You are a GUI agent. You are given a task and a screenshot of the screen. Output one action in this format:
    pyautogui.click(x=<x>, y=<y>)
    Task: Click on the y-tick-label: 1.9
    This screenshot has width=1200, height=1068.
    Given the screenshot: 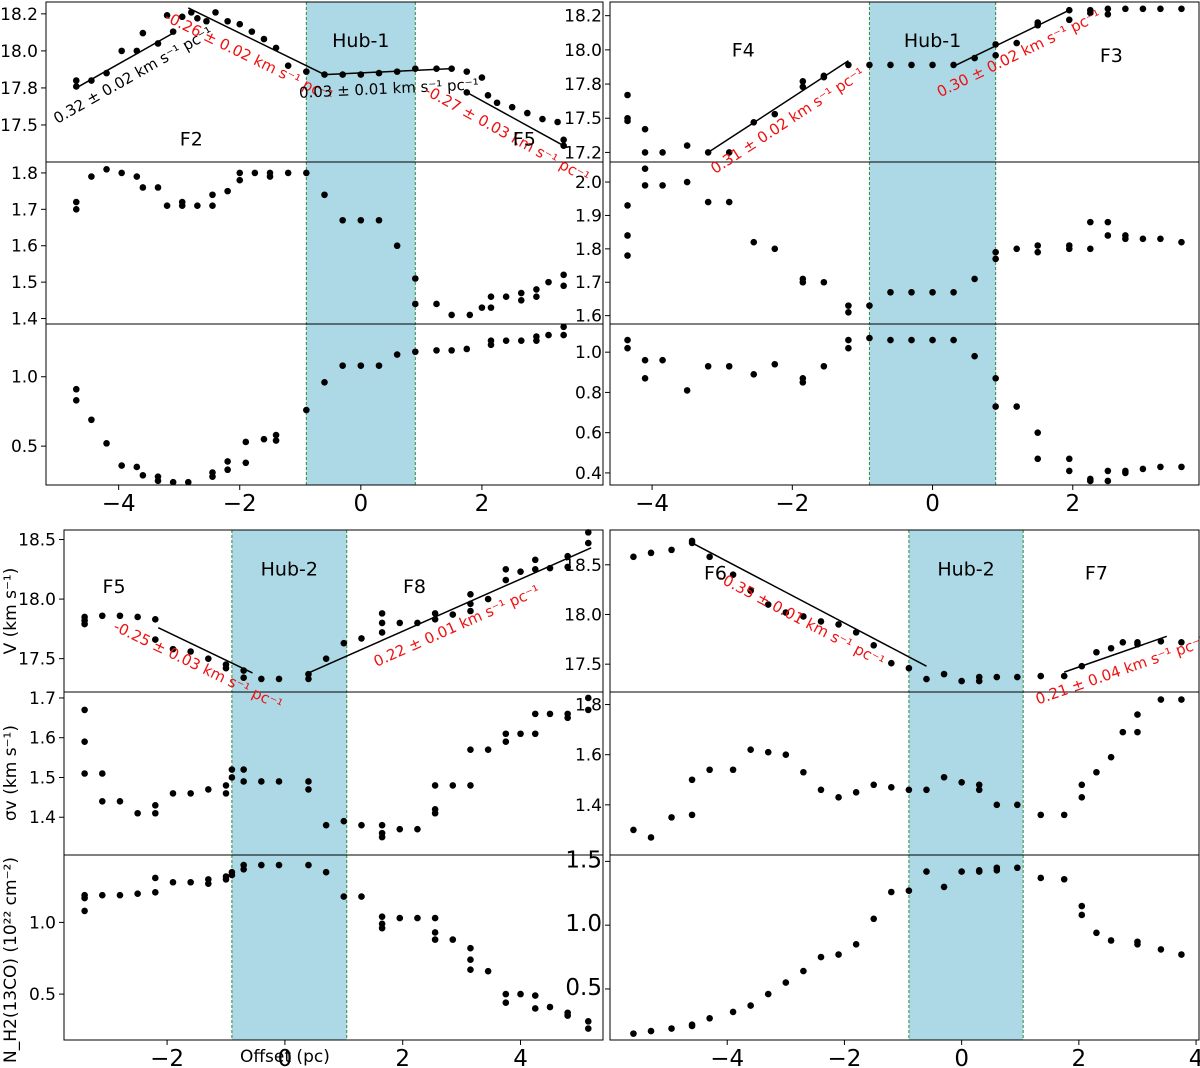 What is the action you would take?
    pyautogui.click(x=588, y=216)
    